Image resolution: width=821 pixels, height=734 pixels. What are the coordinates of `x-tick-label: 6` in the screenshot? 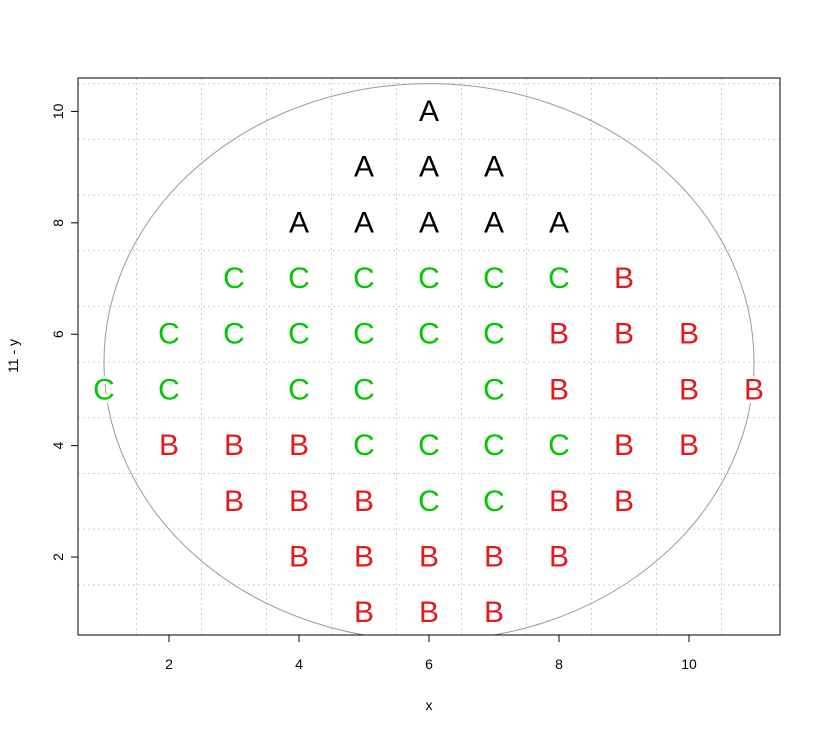 It's located at (429, 664).